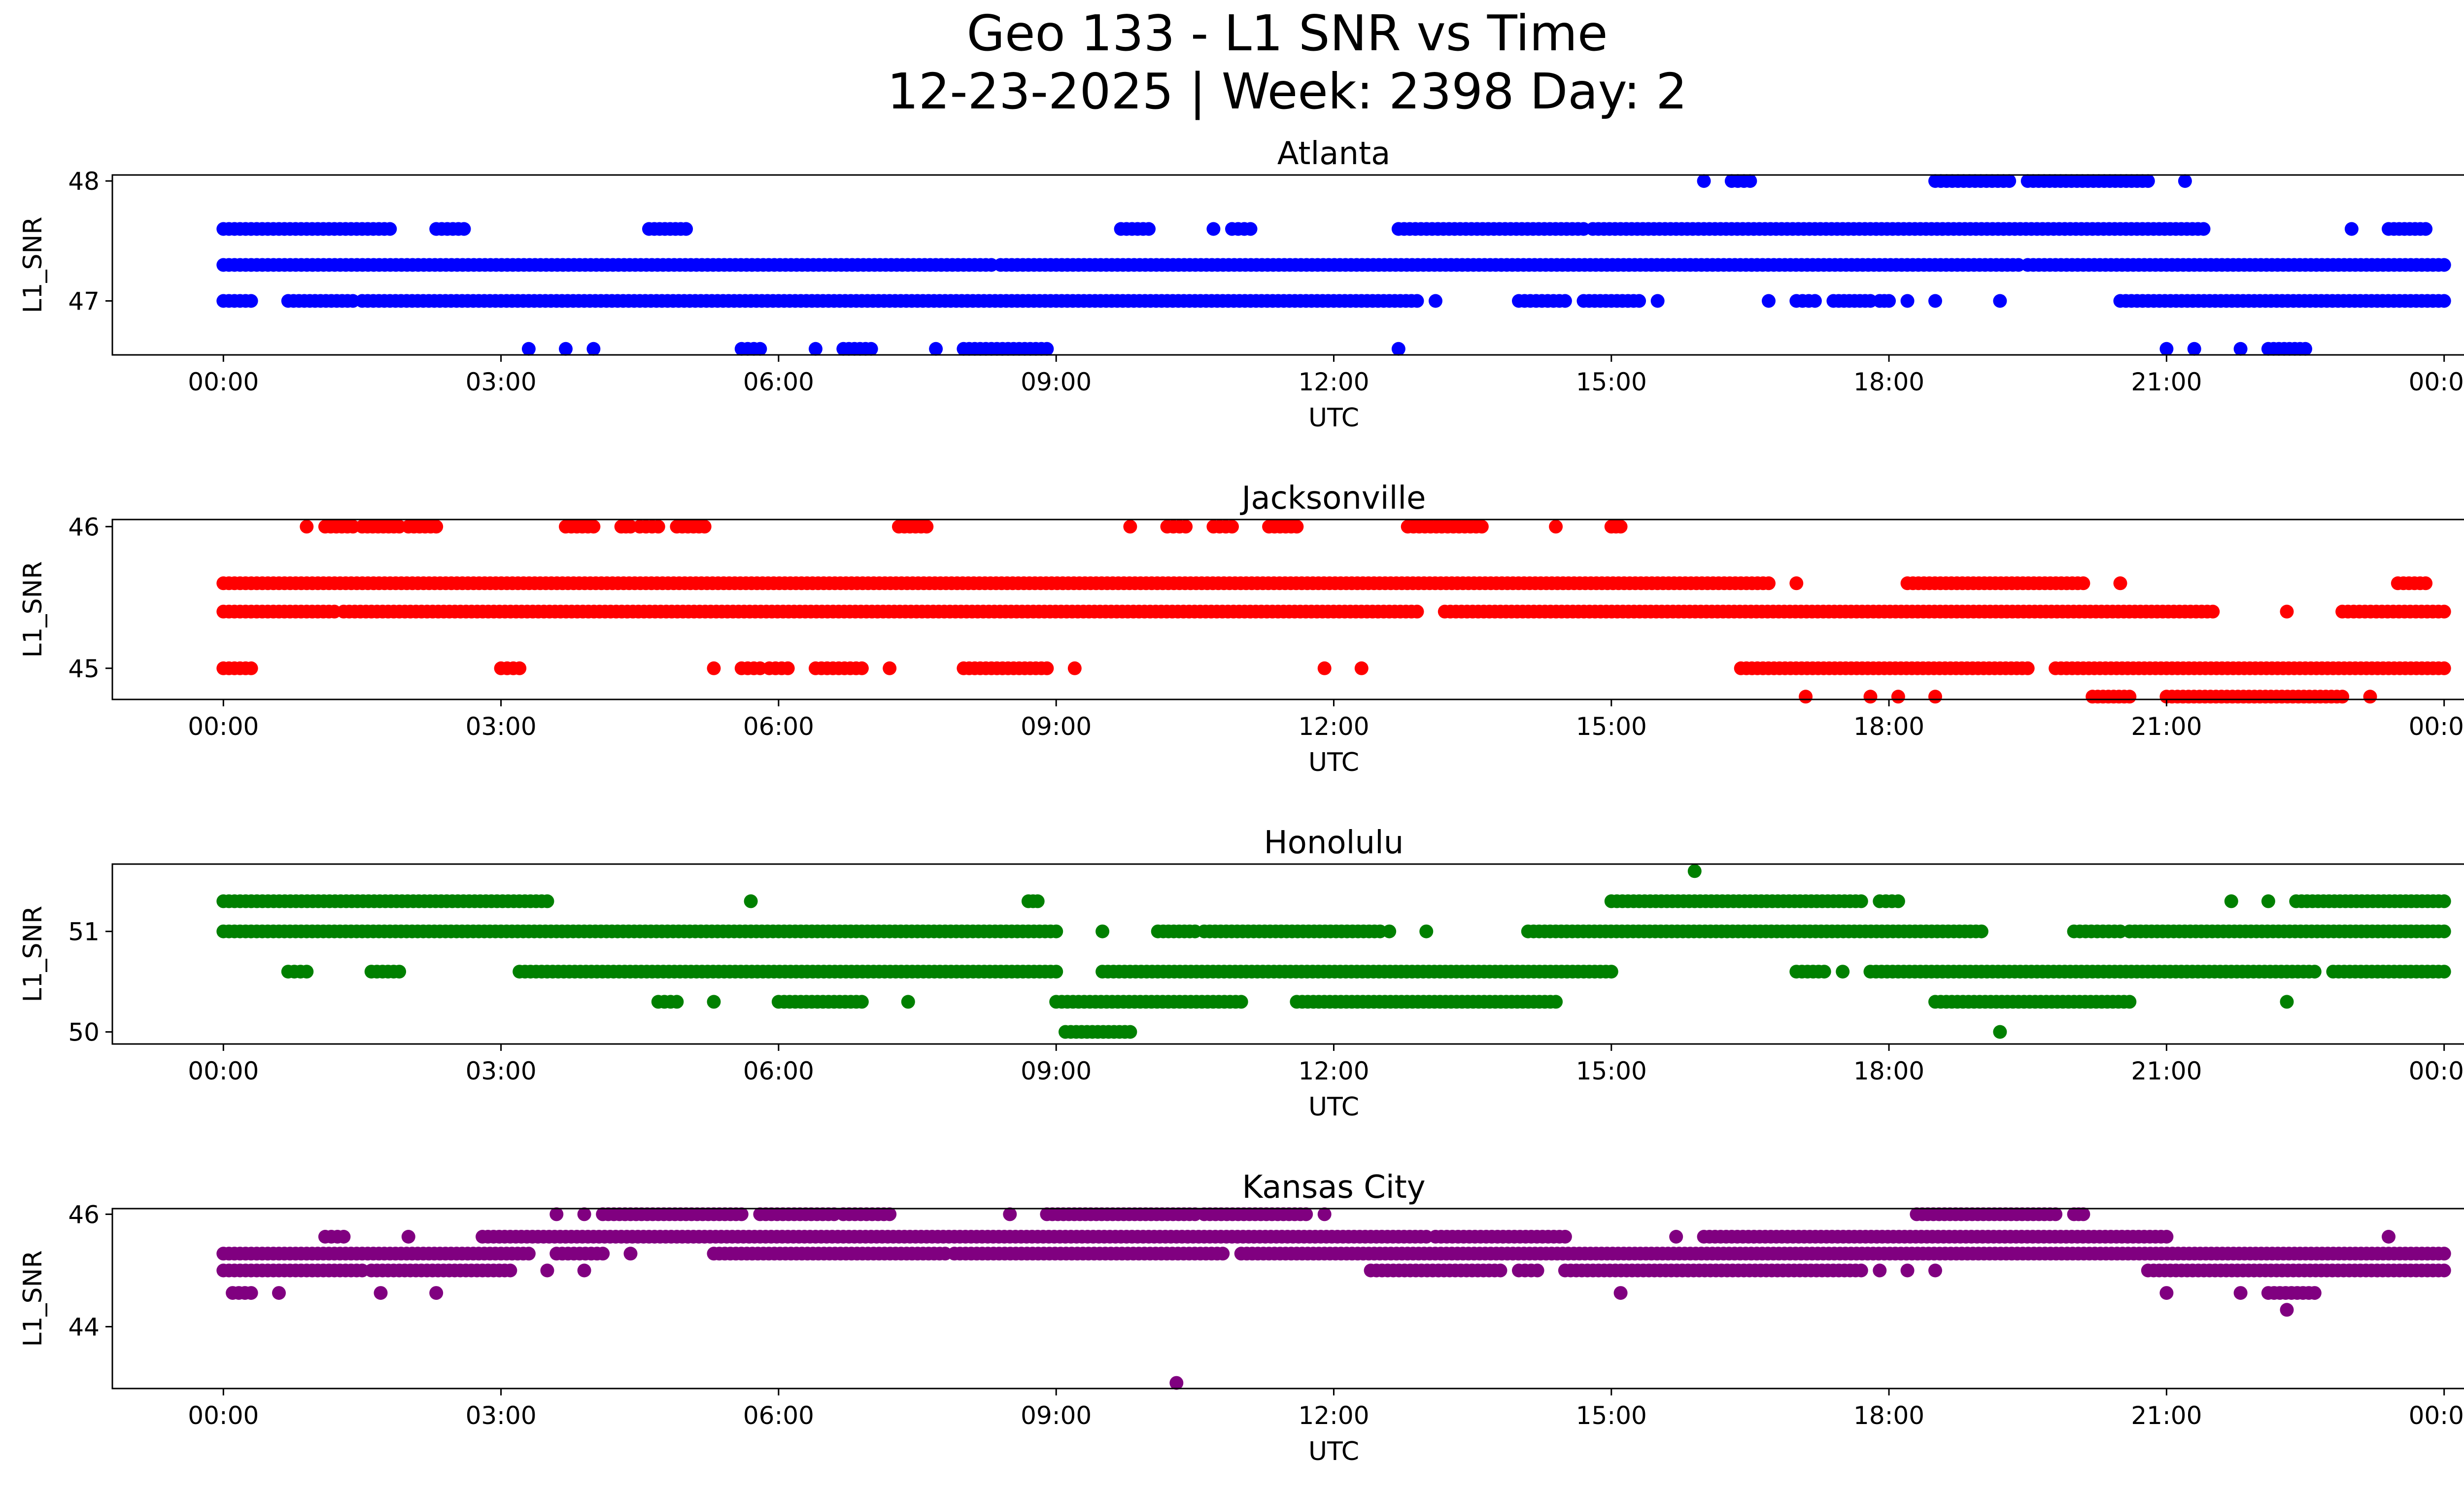 The height and width of the screenshot is (1495, 2464). I want to click on y-tick-label: 45, so click(84, 669).